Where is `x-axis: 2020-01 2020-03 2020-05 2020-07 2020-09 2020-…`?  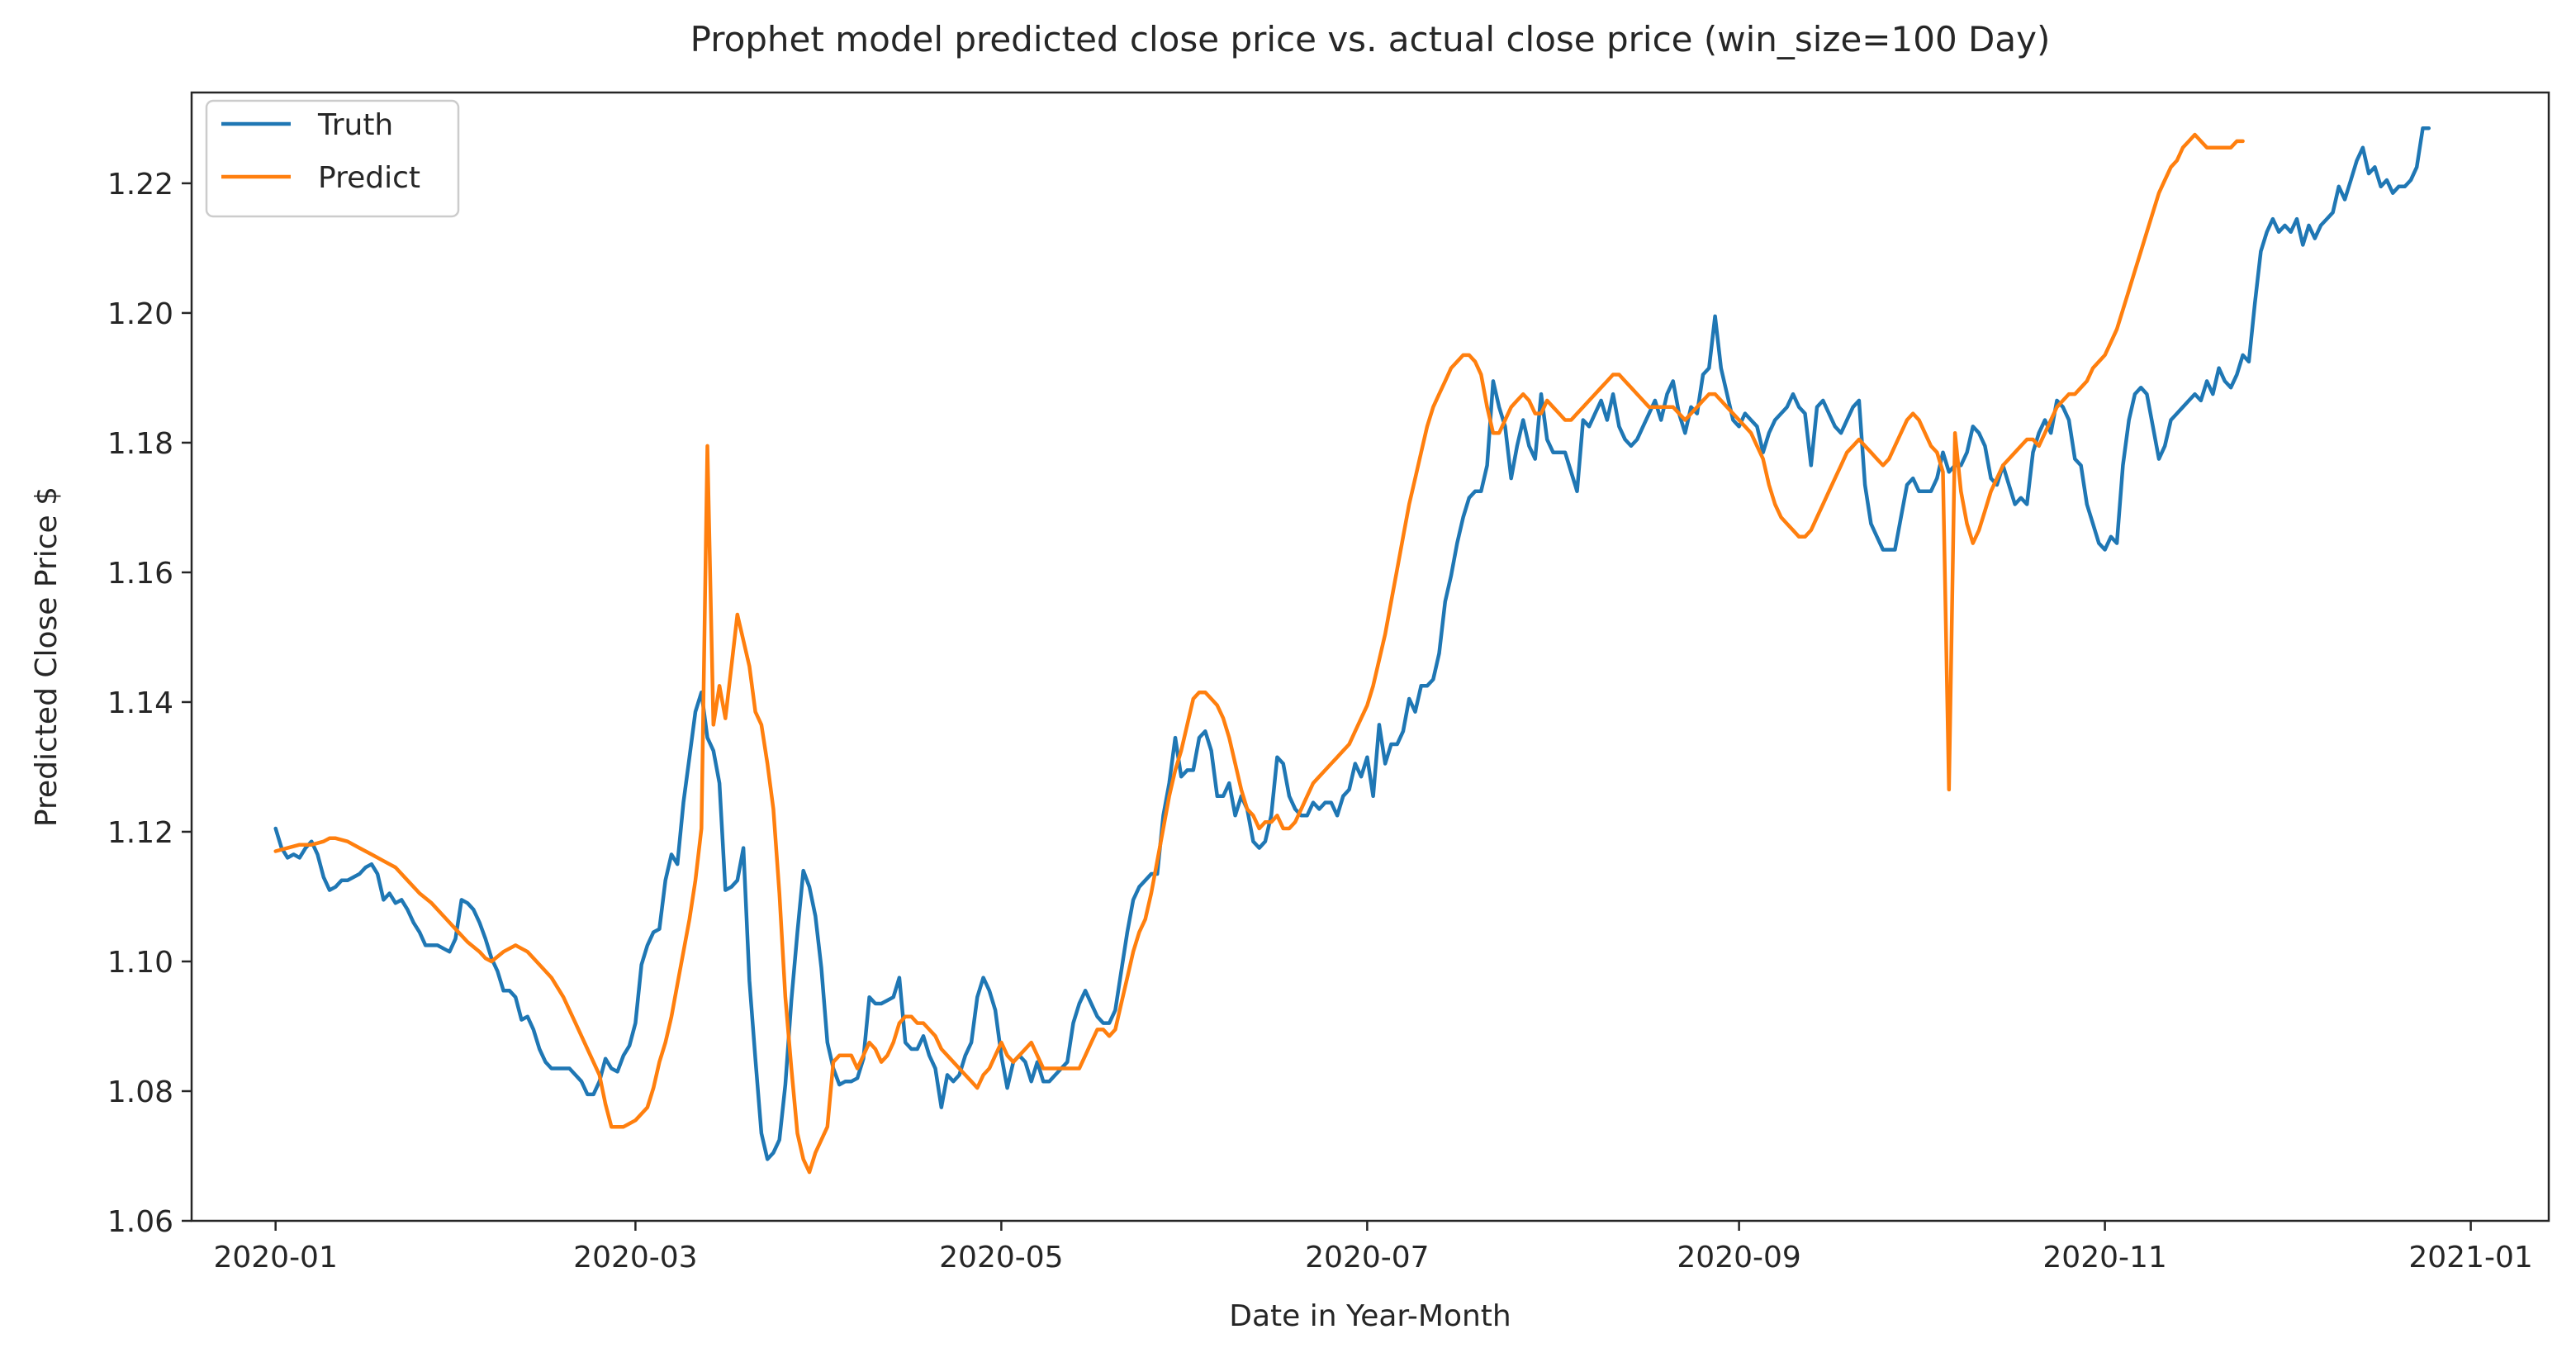 x-axis: 2020-01 2020-03 2020-05 2020-07 2020-09 2020-… is located at coordinates (1373, 1248).